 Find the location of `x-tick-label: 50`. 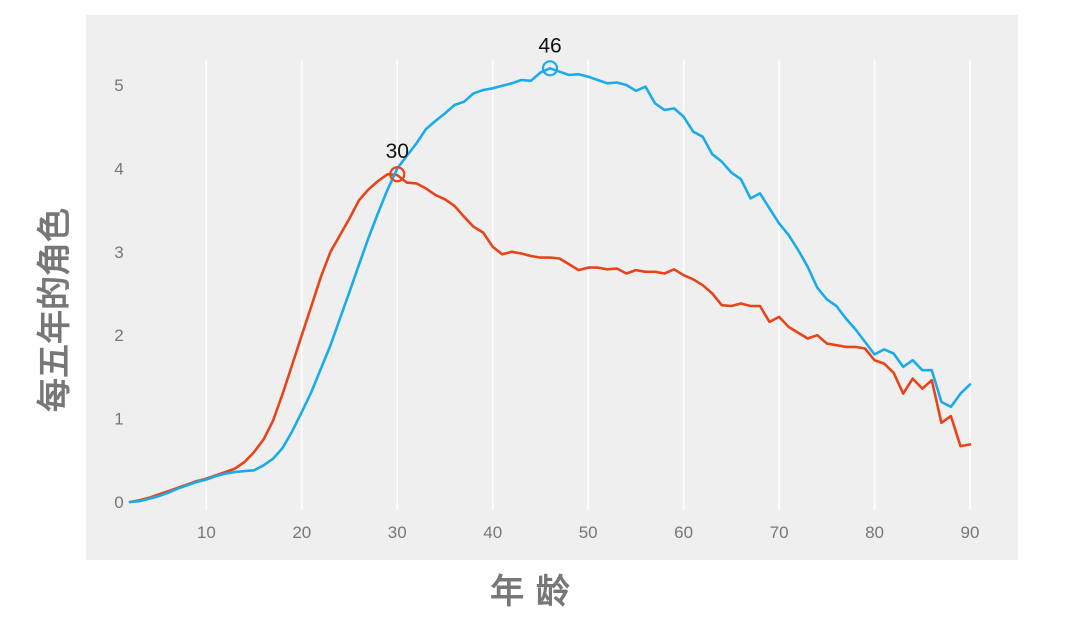

x-tick-label: 50 is located at coordinates (588, 532).